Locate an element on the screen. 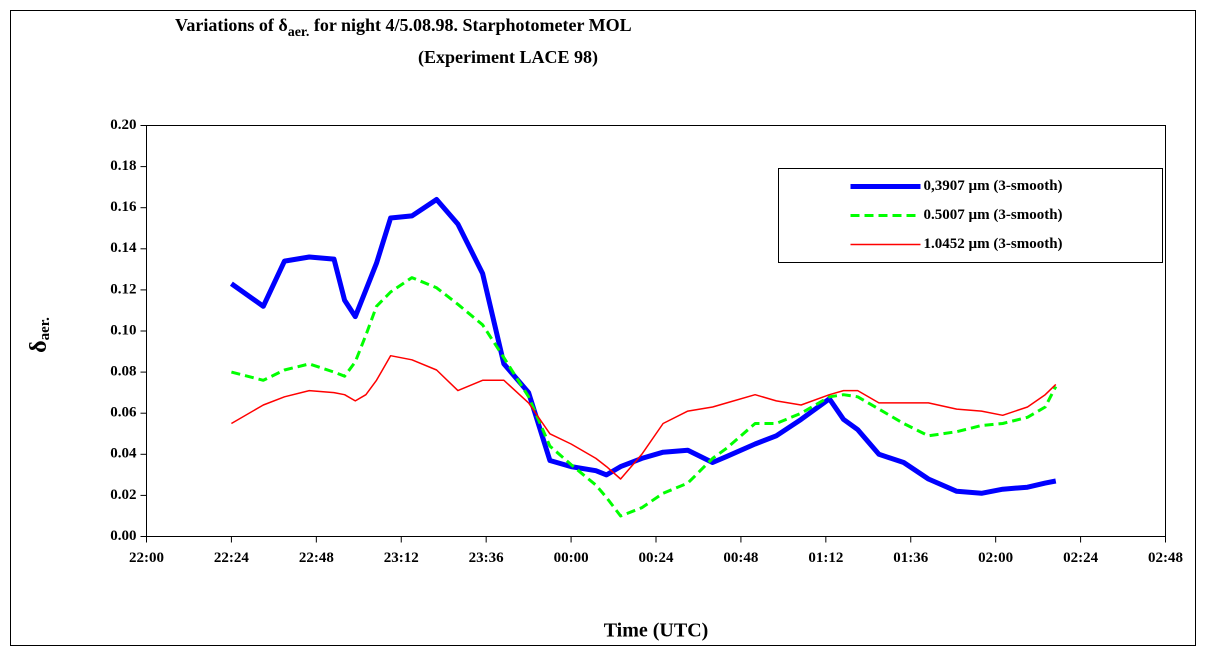  x-tick-label: 22:48 is located at coordinates (316, 558).